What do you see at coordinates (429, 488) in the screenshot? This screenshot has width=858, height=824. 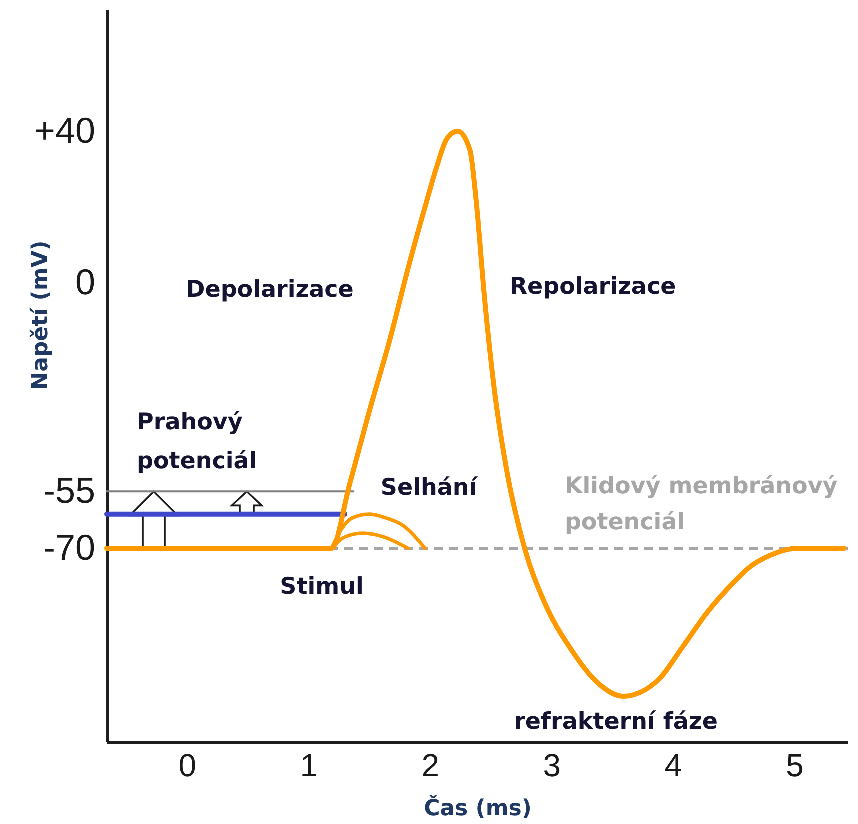 I see `annotation: Selhání` at bounding box center [429, 488].